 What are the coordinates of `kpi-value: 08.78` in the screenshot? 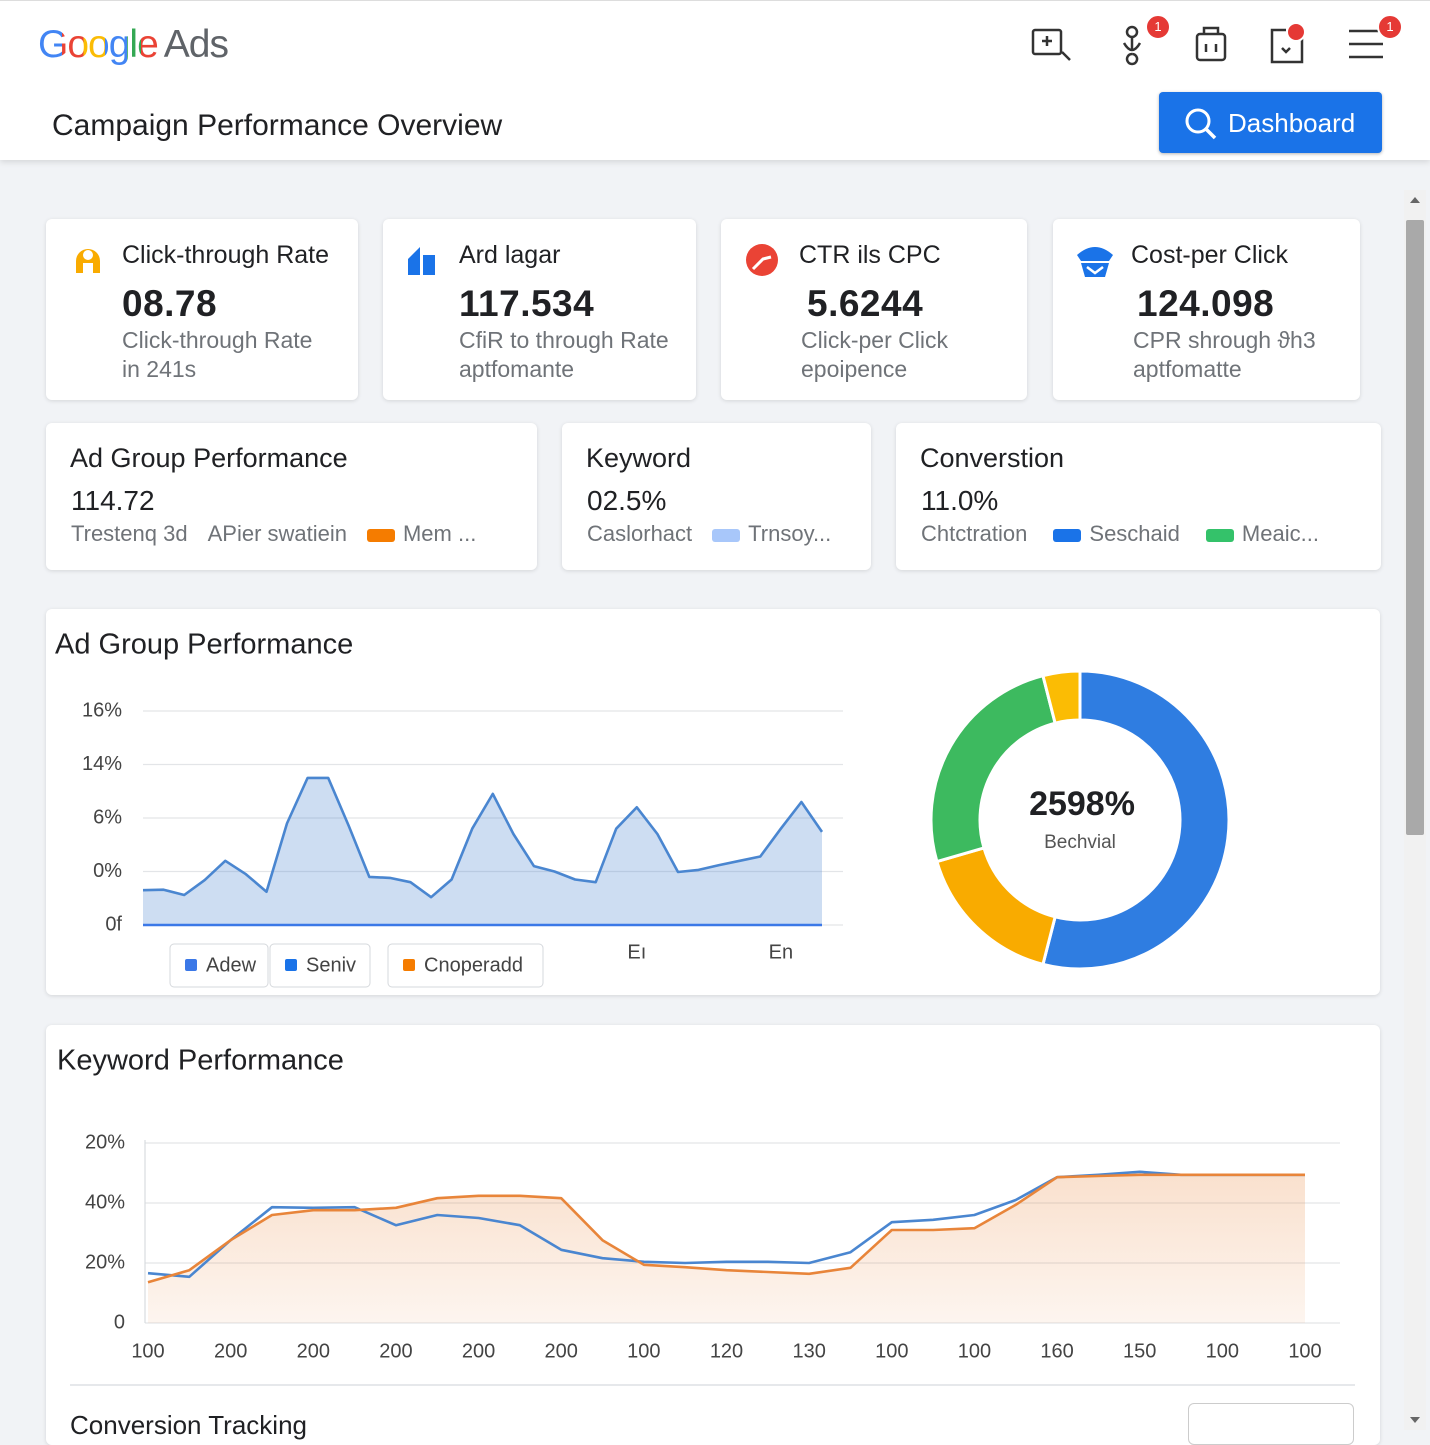 It's located at (170, 303).